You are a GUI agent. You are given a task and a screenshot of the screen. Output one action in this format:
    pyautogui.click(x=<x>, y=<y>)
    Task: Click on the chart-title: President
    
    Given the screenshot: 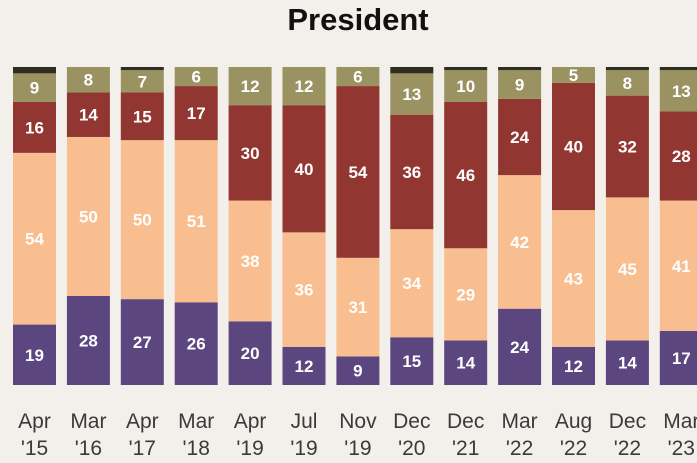 What is the action you would take?
    pyautogui.click(x=358, y=19)
    